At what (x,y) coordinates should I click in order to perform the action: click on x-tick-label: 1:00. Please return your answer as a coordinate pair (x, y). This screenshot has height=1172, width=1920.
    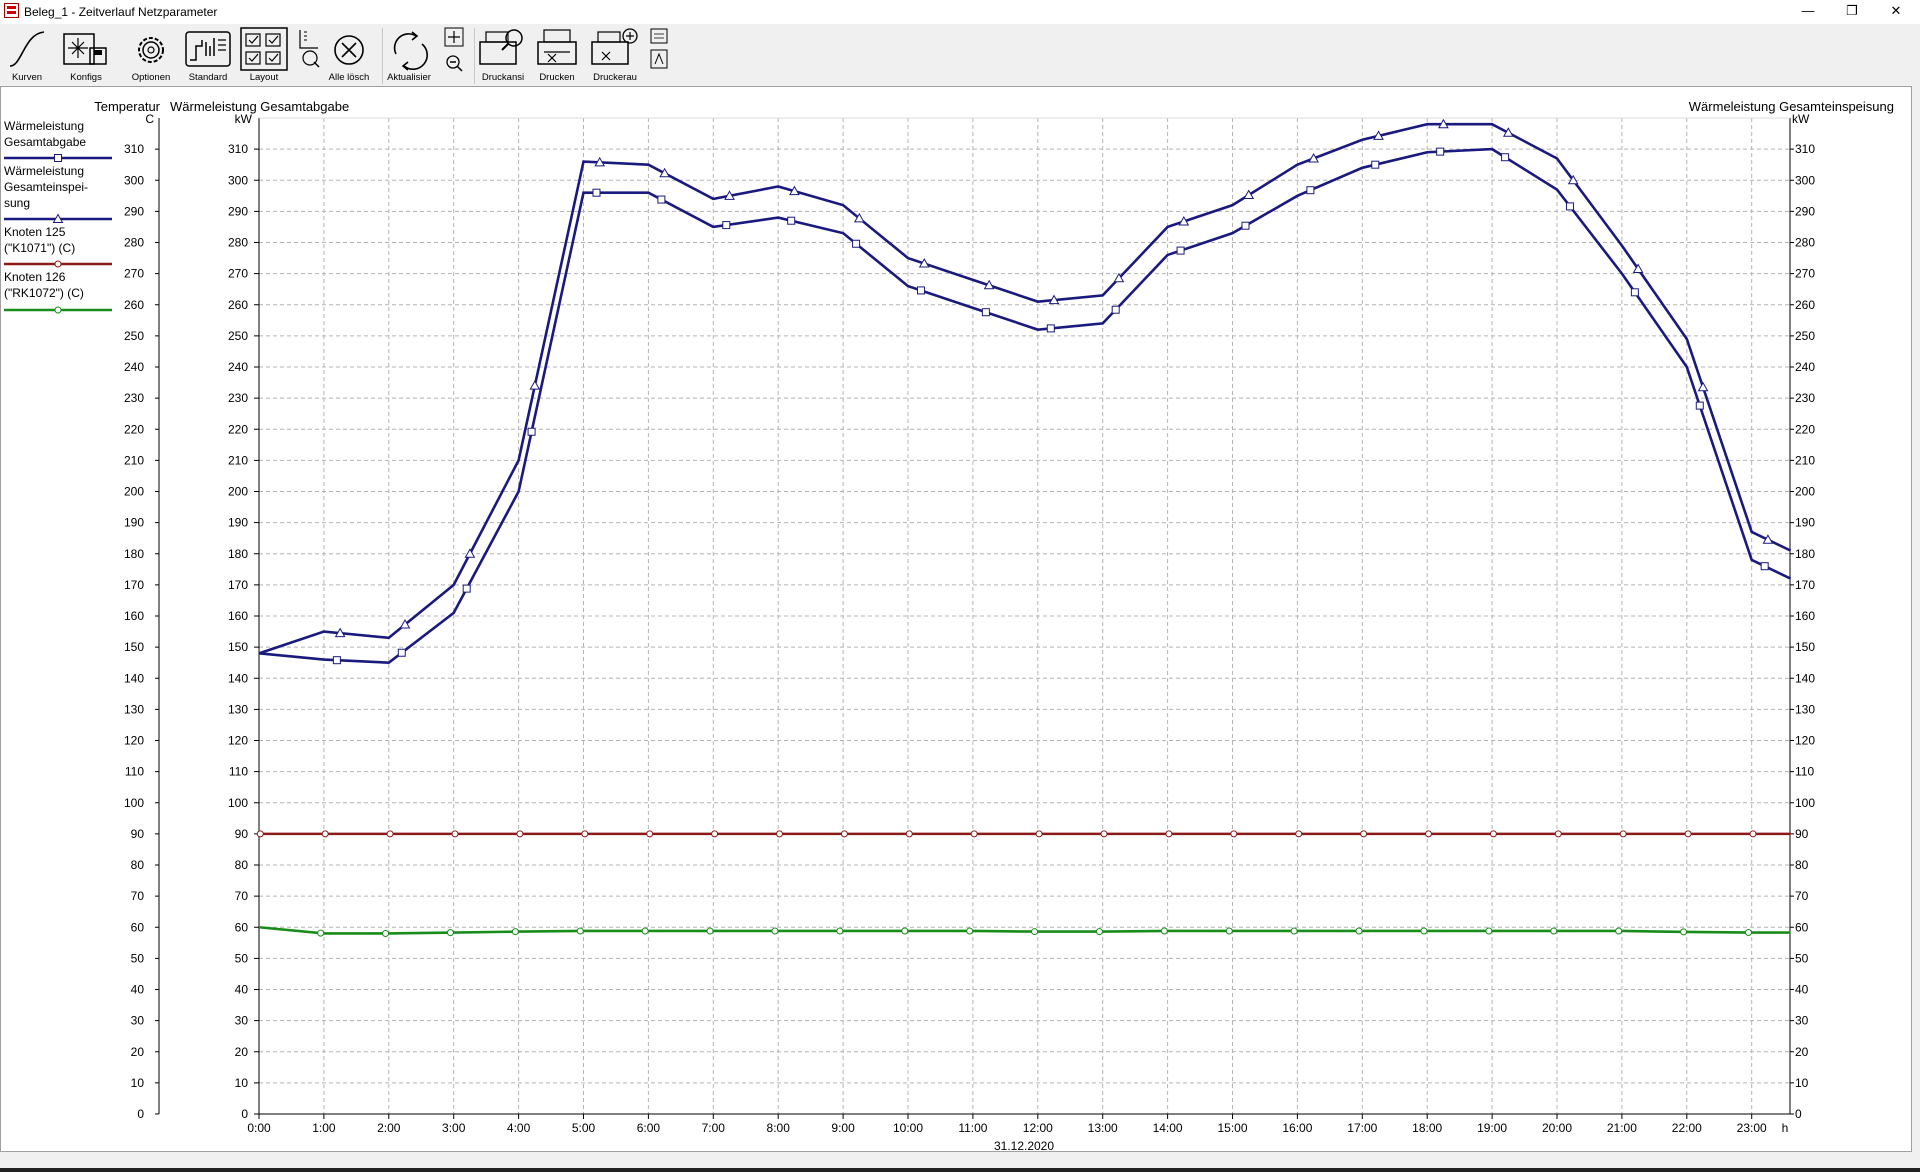
    Looking at the image, I should click on (324, 1128).